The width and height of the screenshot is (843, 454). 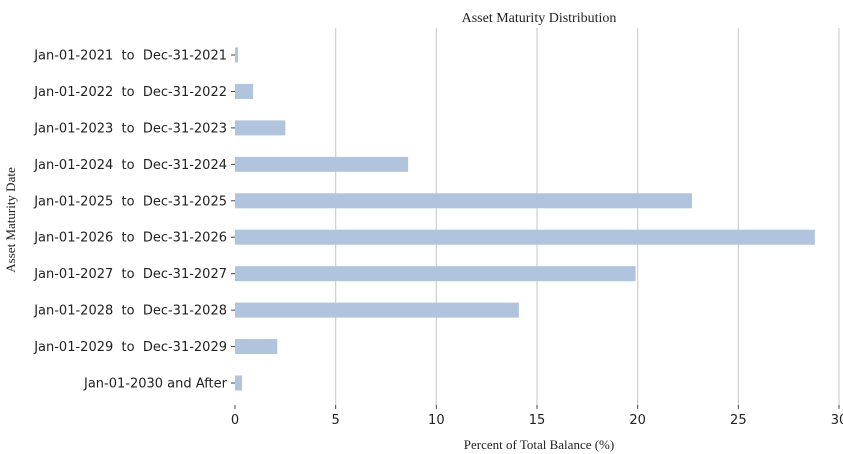 I want to click on y-axis-label: Asset Maturity Date, so click(x=10, y=220).